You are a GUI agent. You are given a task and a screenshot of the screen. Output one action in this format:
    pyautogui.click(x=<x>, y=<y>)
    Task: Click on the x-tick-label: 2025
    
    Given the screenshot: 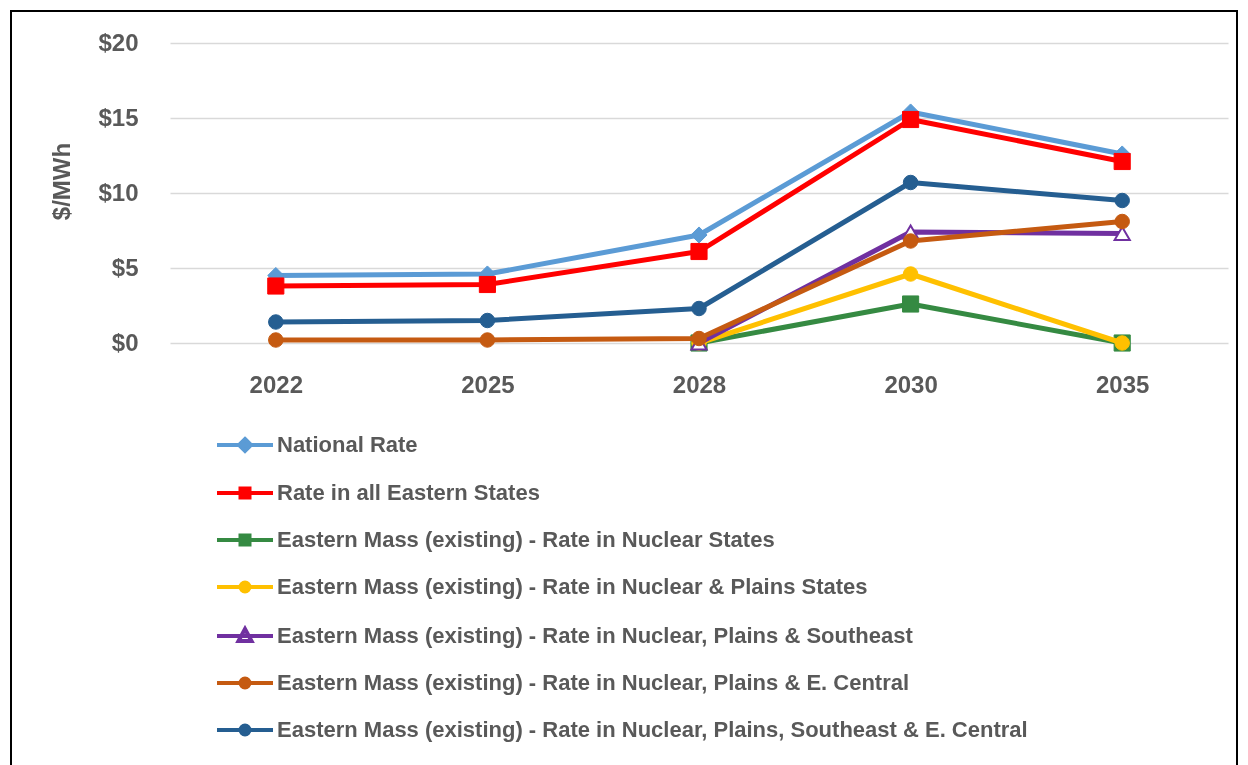 What is the action you would take?
    pyautogui.click(x=488, y=384)
    